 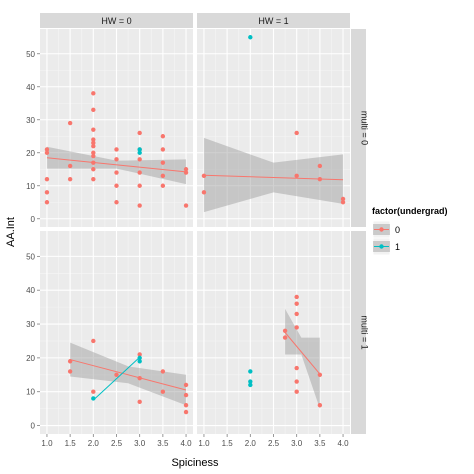 I want to click on strip-row-1-label: multi = 1, so click(x=365, y=332).